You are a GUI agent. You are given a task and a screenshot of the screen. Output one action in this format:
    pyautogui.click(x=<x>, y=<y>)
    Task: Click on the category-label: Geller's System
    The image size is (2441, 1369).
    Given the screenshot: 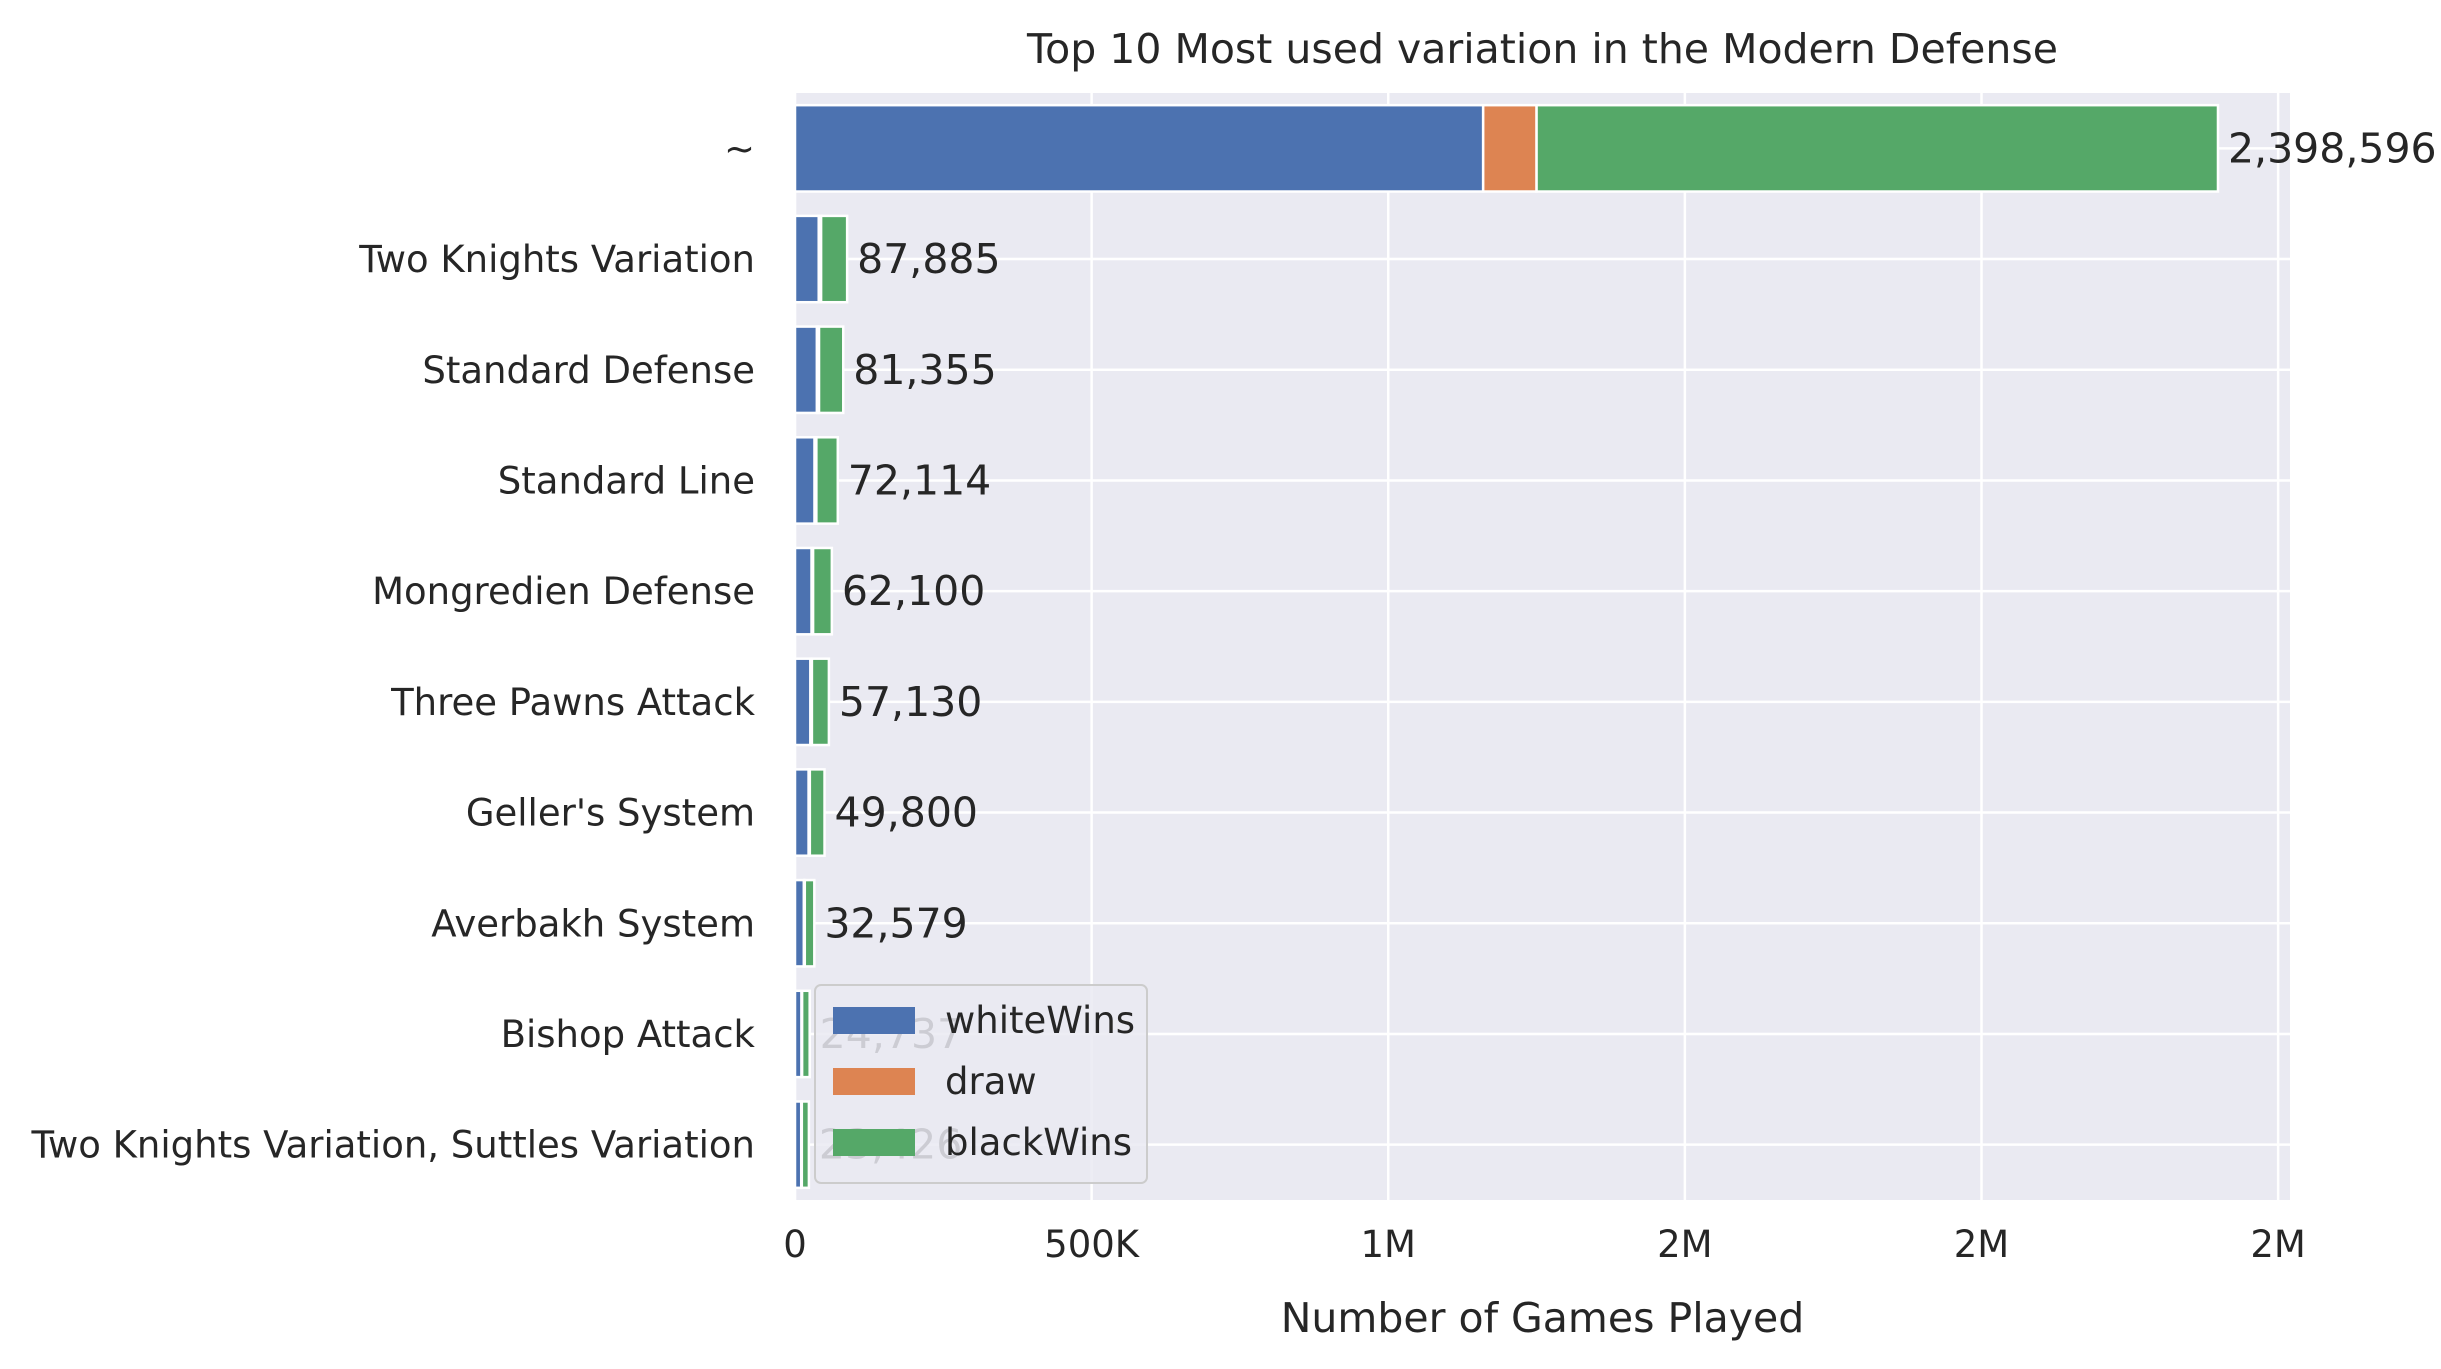 What is the action you would take?
    pyautogui.click(x=610, y=813)
    